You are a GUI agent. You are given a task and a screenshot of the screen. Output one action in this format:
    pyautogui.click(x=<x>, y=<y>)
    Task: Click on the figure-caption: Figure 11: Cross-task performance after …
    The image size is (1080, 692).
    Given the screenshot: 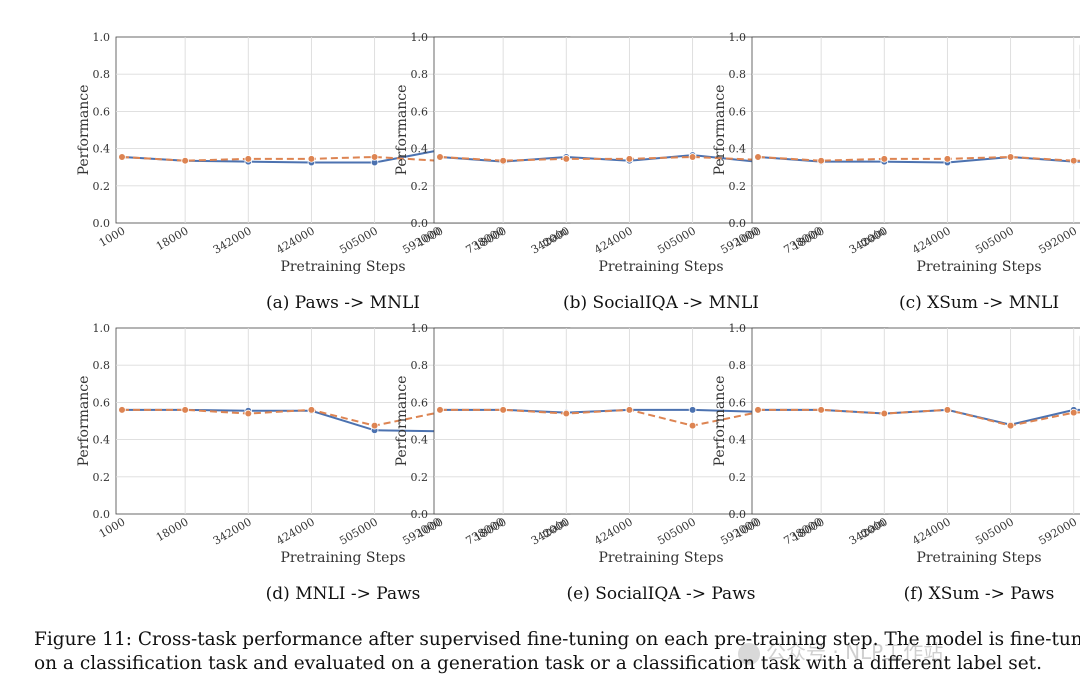 What is the action you would take?
    pyautogui.click(x=557, y=652)
    